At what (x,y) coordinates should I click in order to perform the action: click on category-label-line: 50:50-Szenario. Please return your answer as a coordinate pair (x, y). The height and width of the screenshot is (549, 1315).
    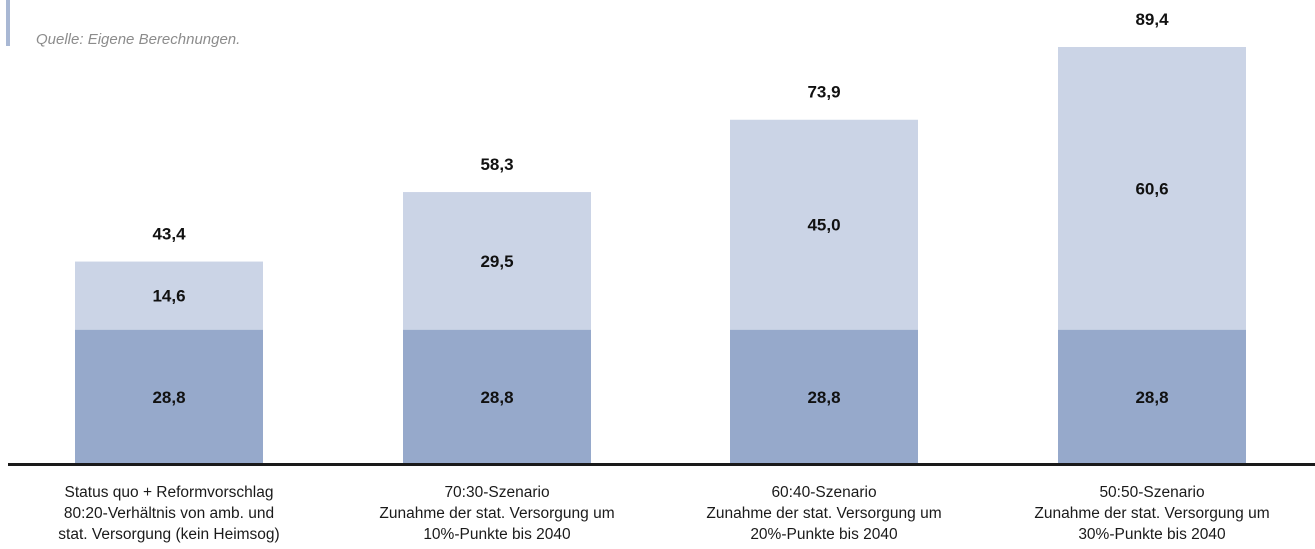
    Looking at the image, I should click on (1152, 492).